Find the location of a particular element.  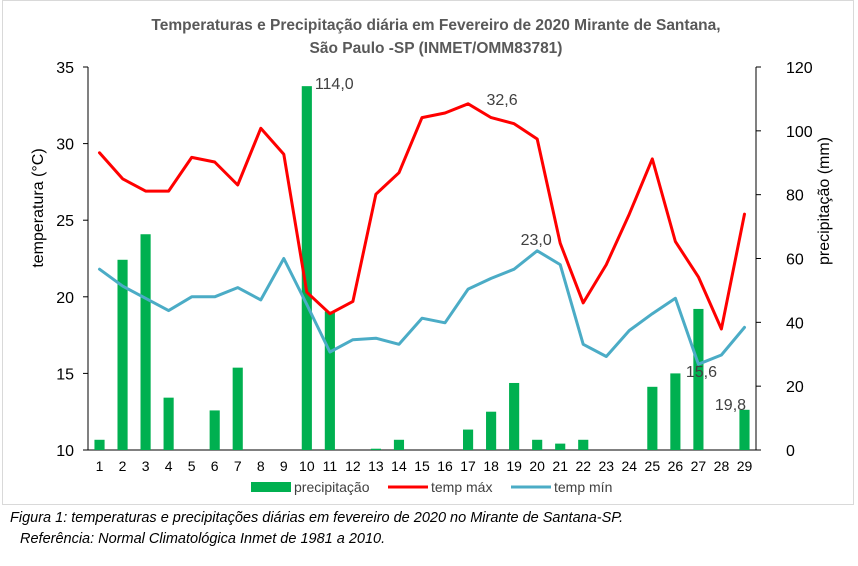

y-axis-label: temperatura (°C) is located at coordinates (38, 207).